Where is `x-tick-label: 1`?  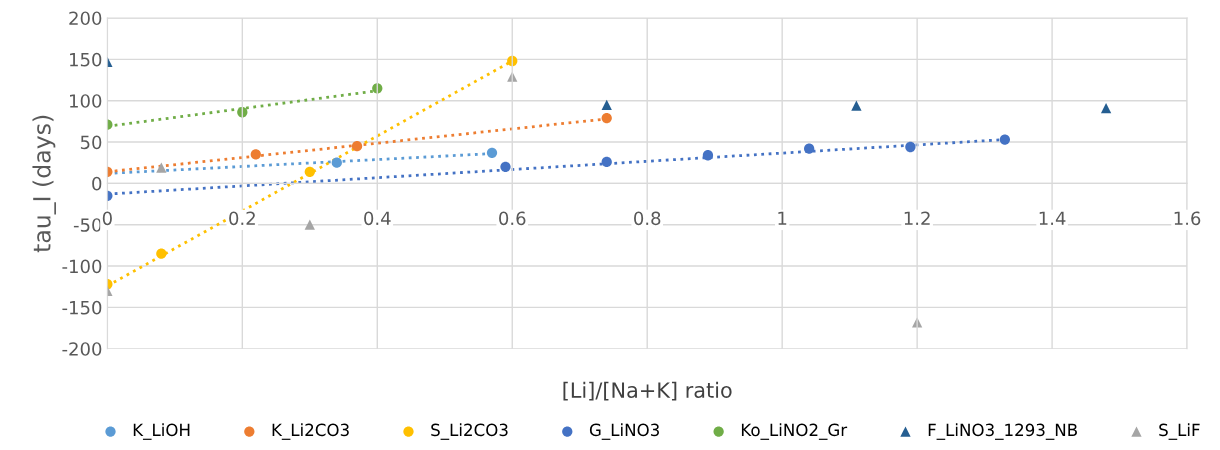 x-tick-label: 1 is located at coordinates (782, 218).